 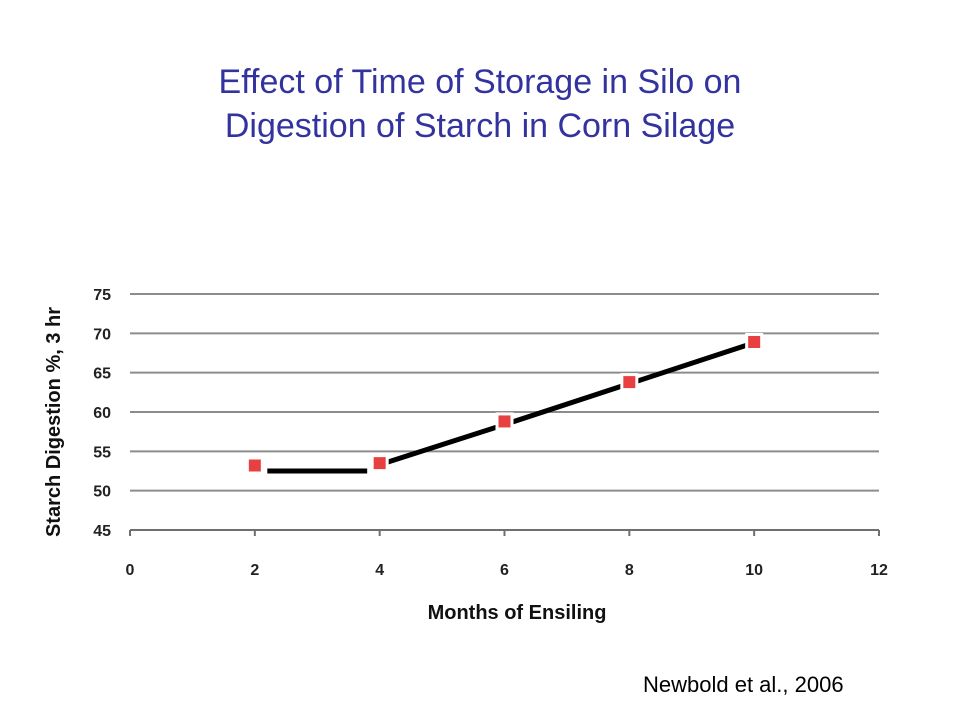 I want to click on x-axis-title: Months of Ensiling, so click(x=517, y=613).